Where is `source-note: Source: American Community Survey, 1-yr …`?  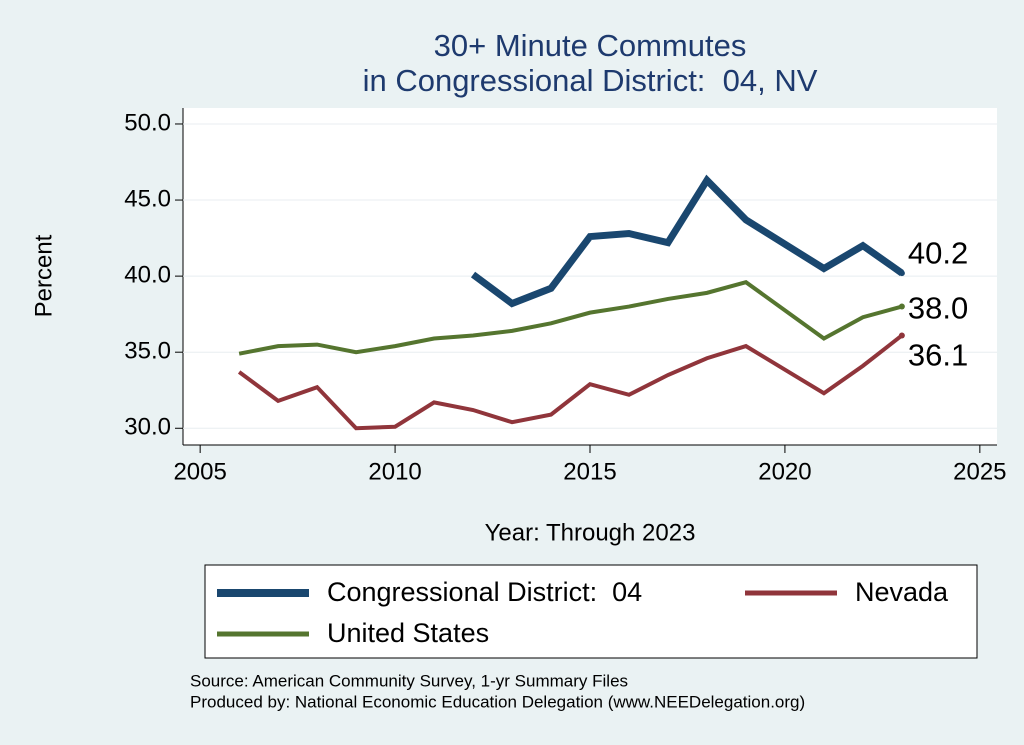 source-note: Source: American Community Survey, 1-yr … is located at coordinates (409, 680).